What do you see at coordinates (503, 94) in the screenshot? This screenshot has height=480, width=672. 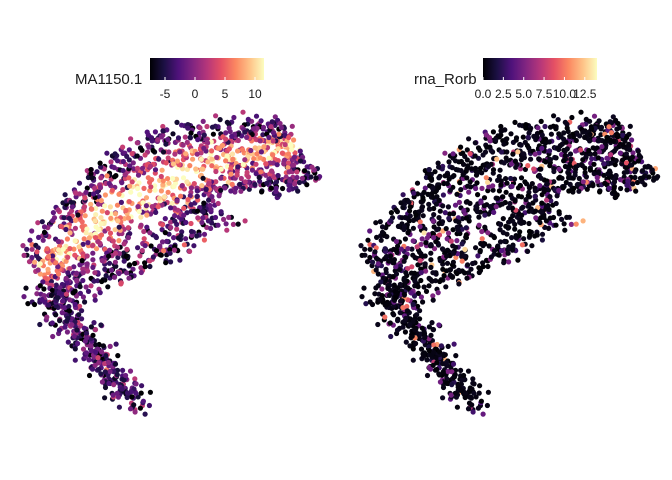 I see `colorbar-tick-label: 2.5` at bounding box center [503, 94].